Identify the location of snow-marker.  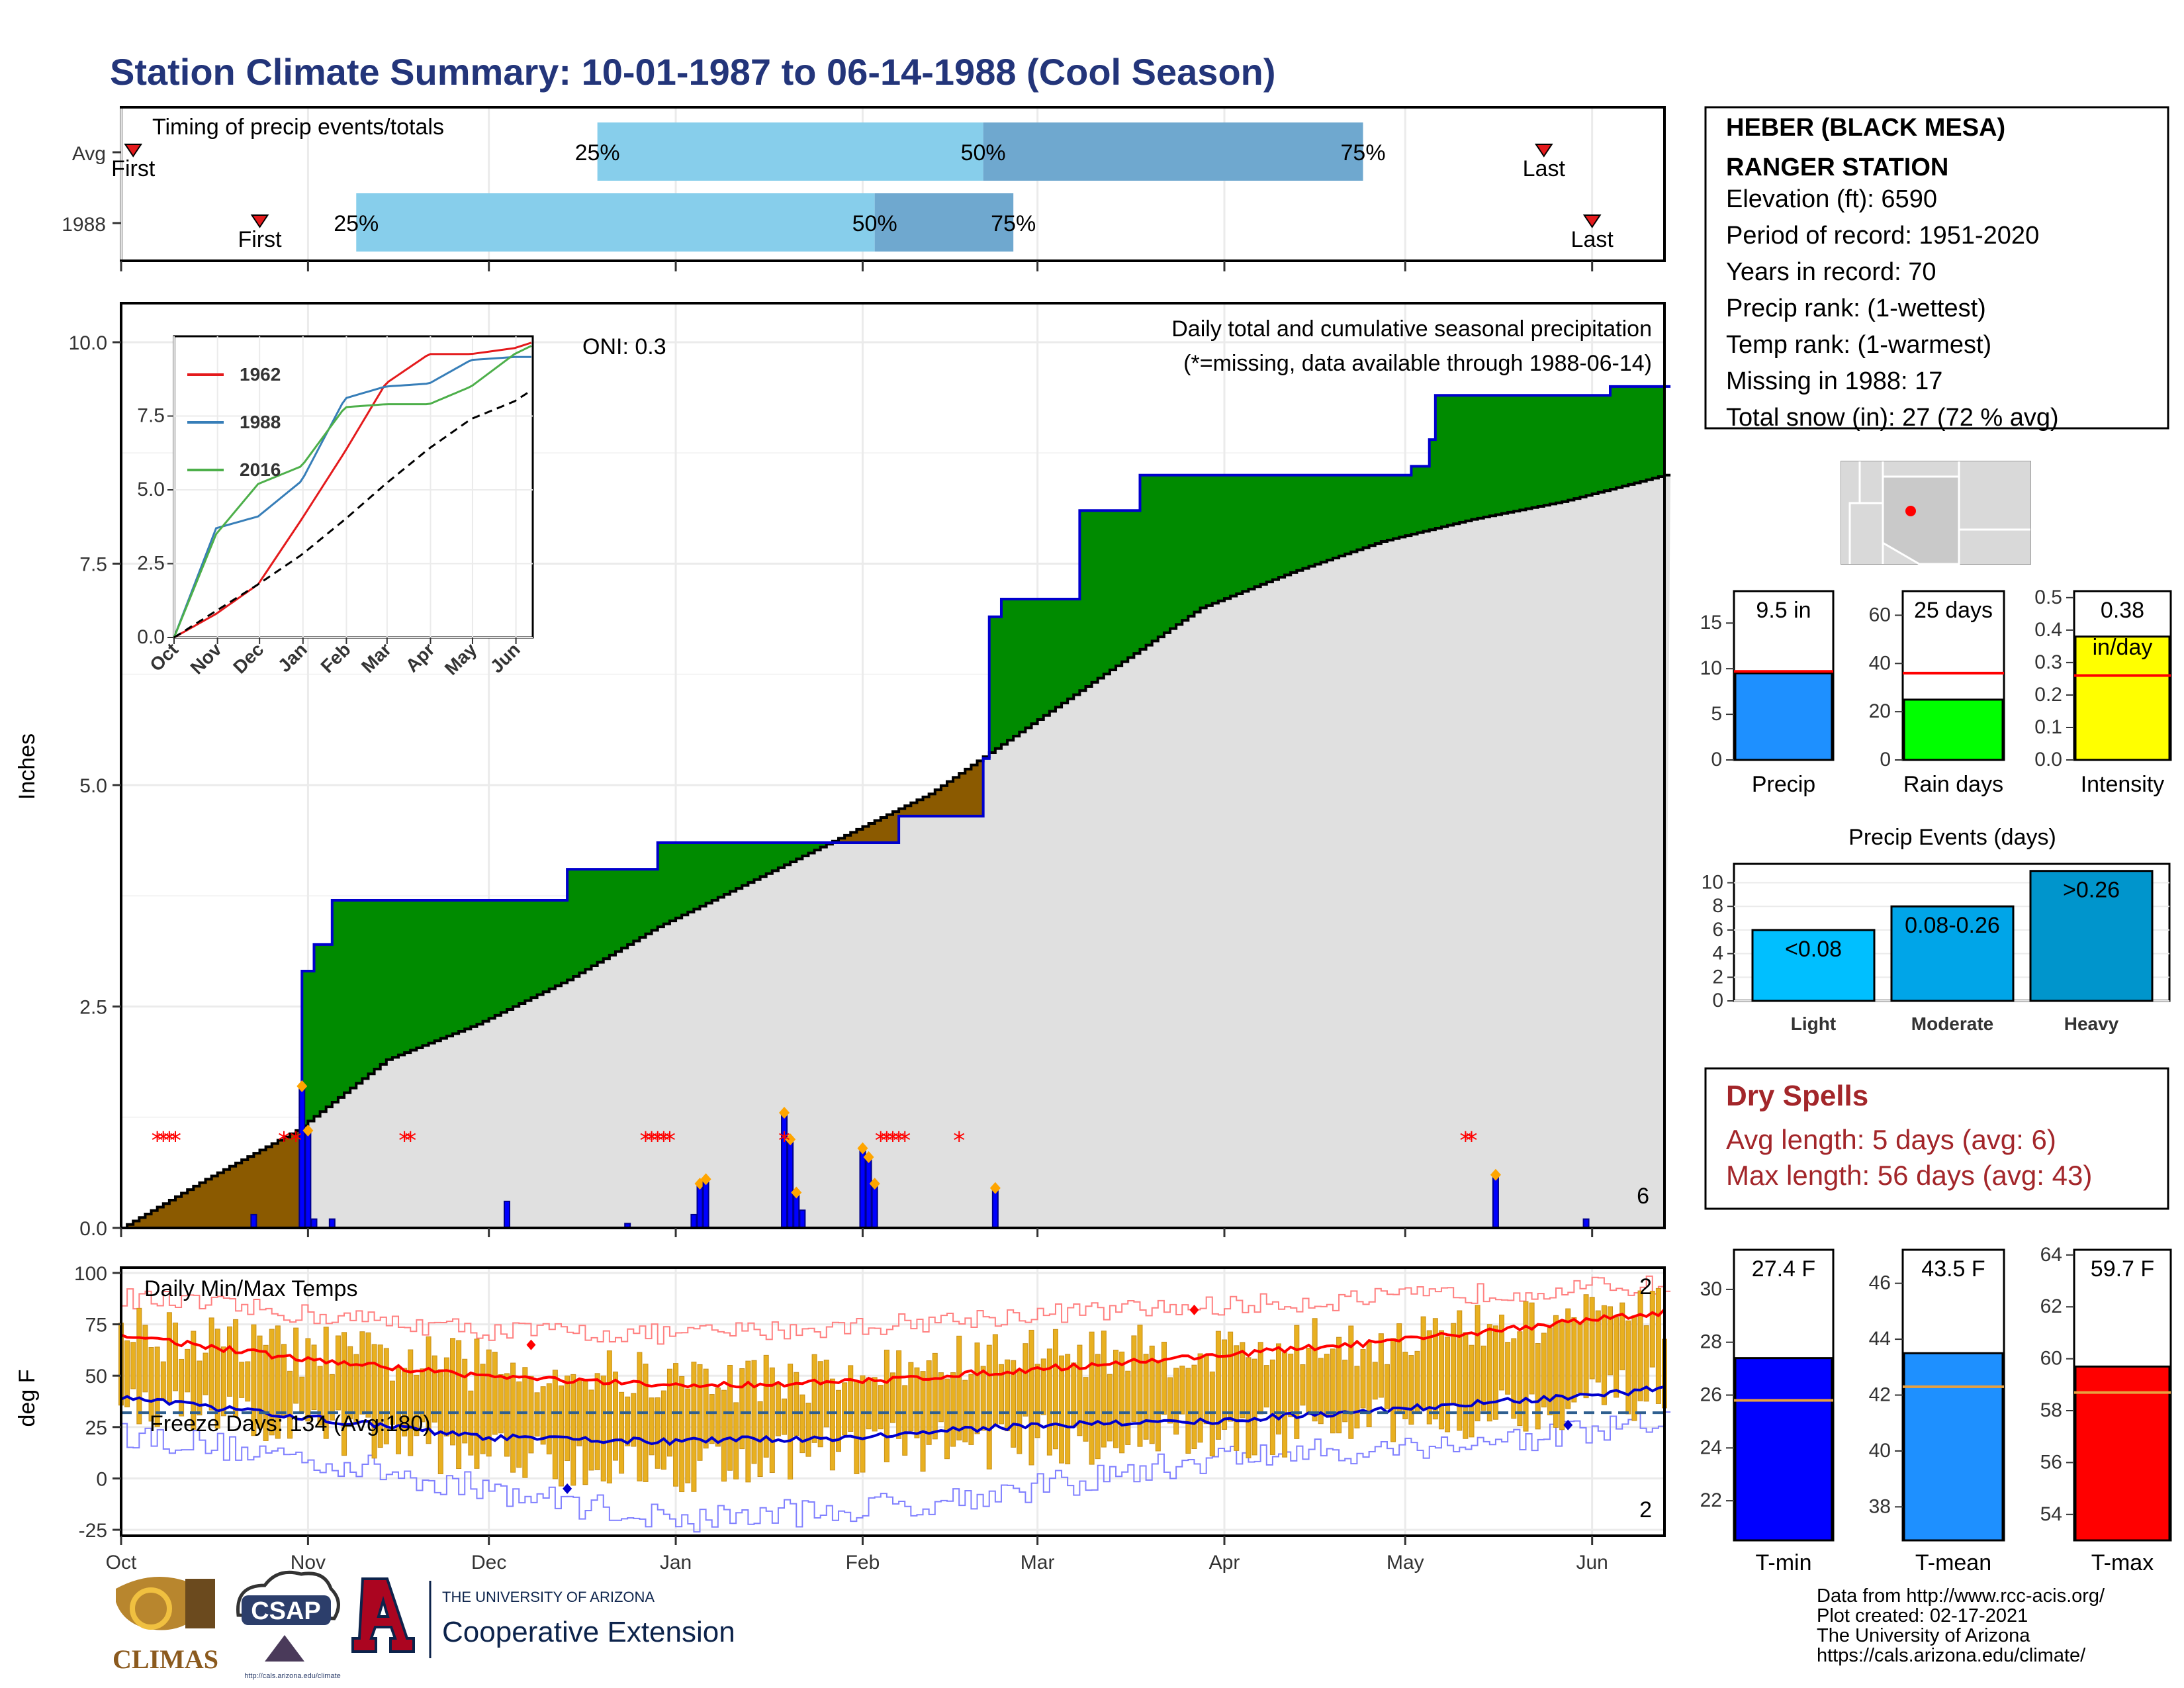
(995, 1188).